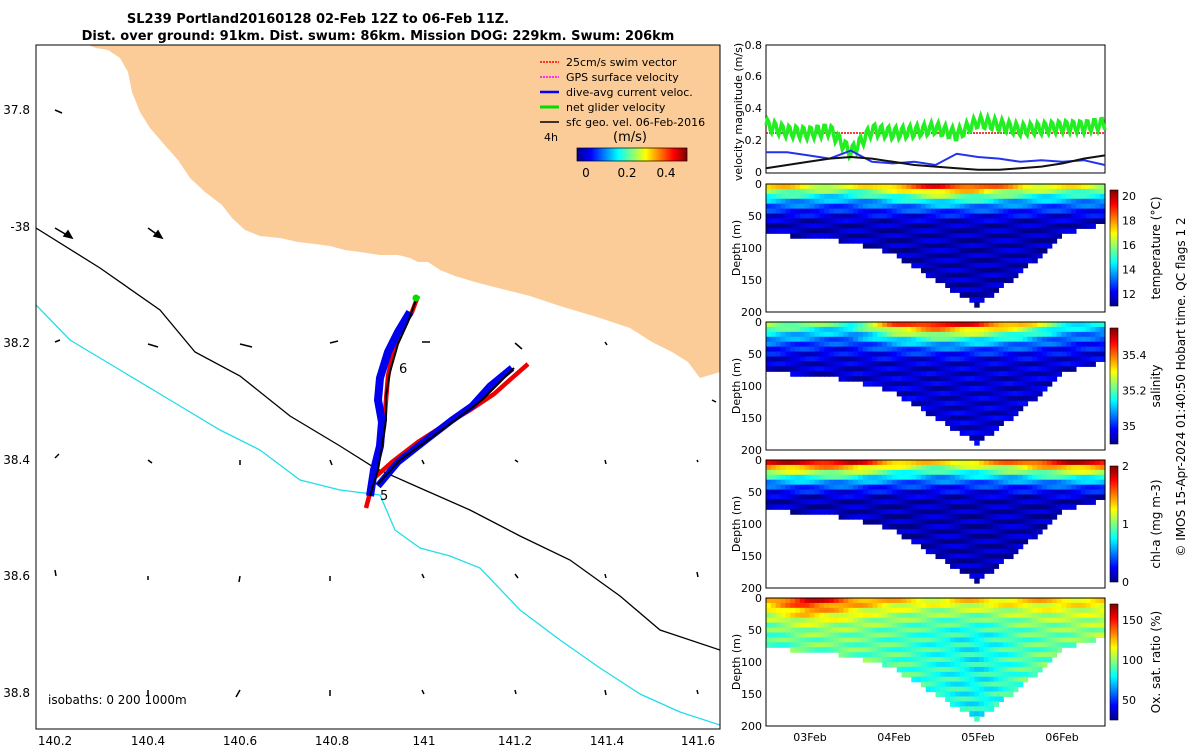 Image resolution: width=1200 pixels, height=750 pixels. I want to click on net-velocity-start, so click(416, 298).